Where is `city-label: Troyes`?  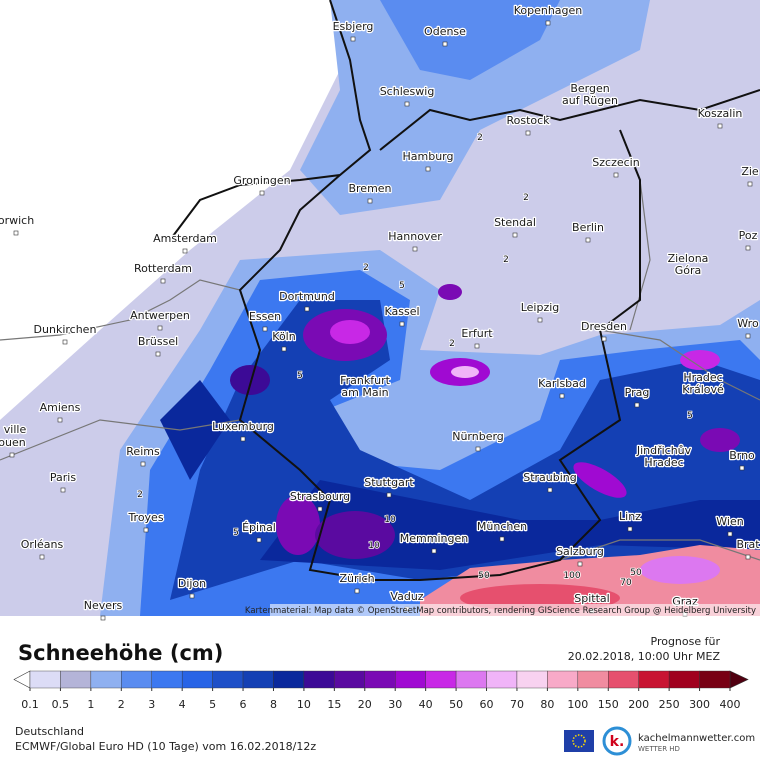 city-label: Troyes is located at coordinates (145, 517).